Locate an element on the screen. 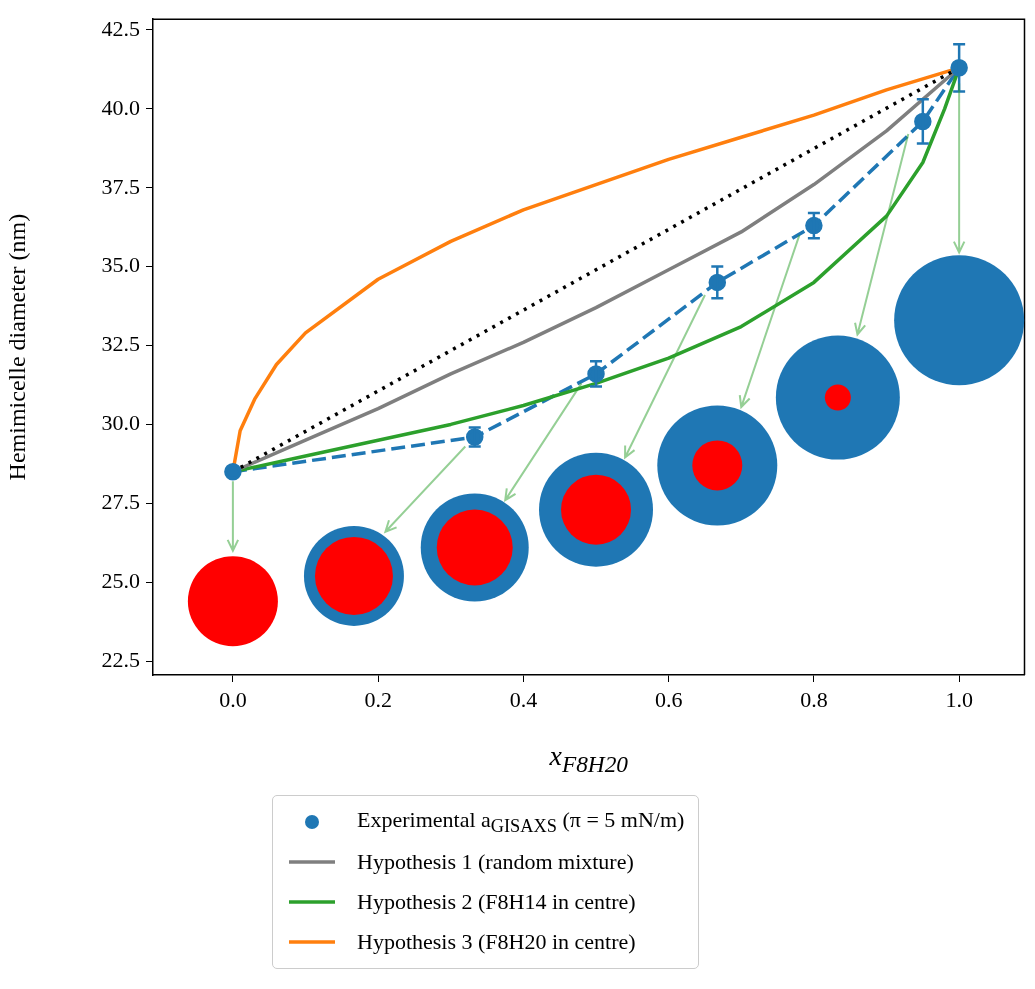 The height and width of the screenshot is (989, 1035). y-tick-label: 42.5 is located at coordinates (120, 28).